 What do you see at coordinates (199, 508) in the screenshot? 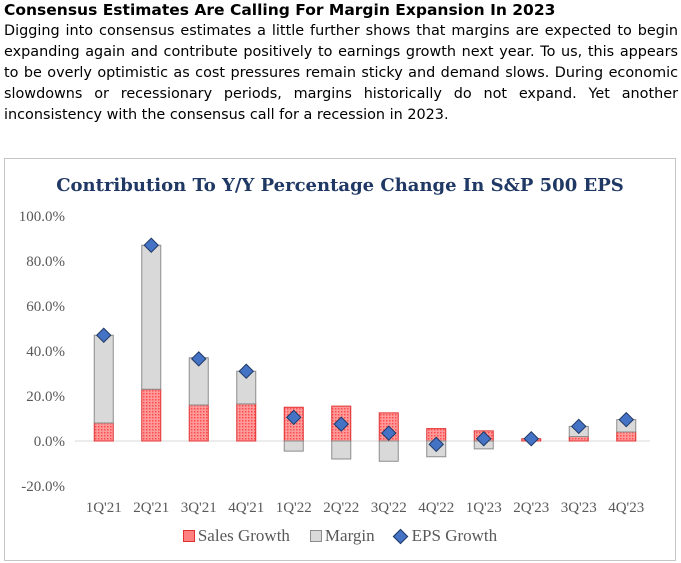
I see `x-tick-label: 3Q'21` at bounding box center [199, 508].